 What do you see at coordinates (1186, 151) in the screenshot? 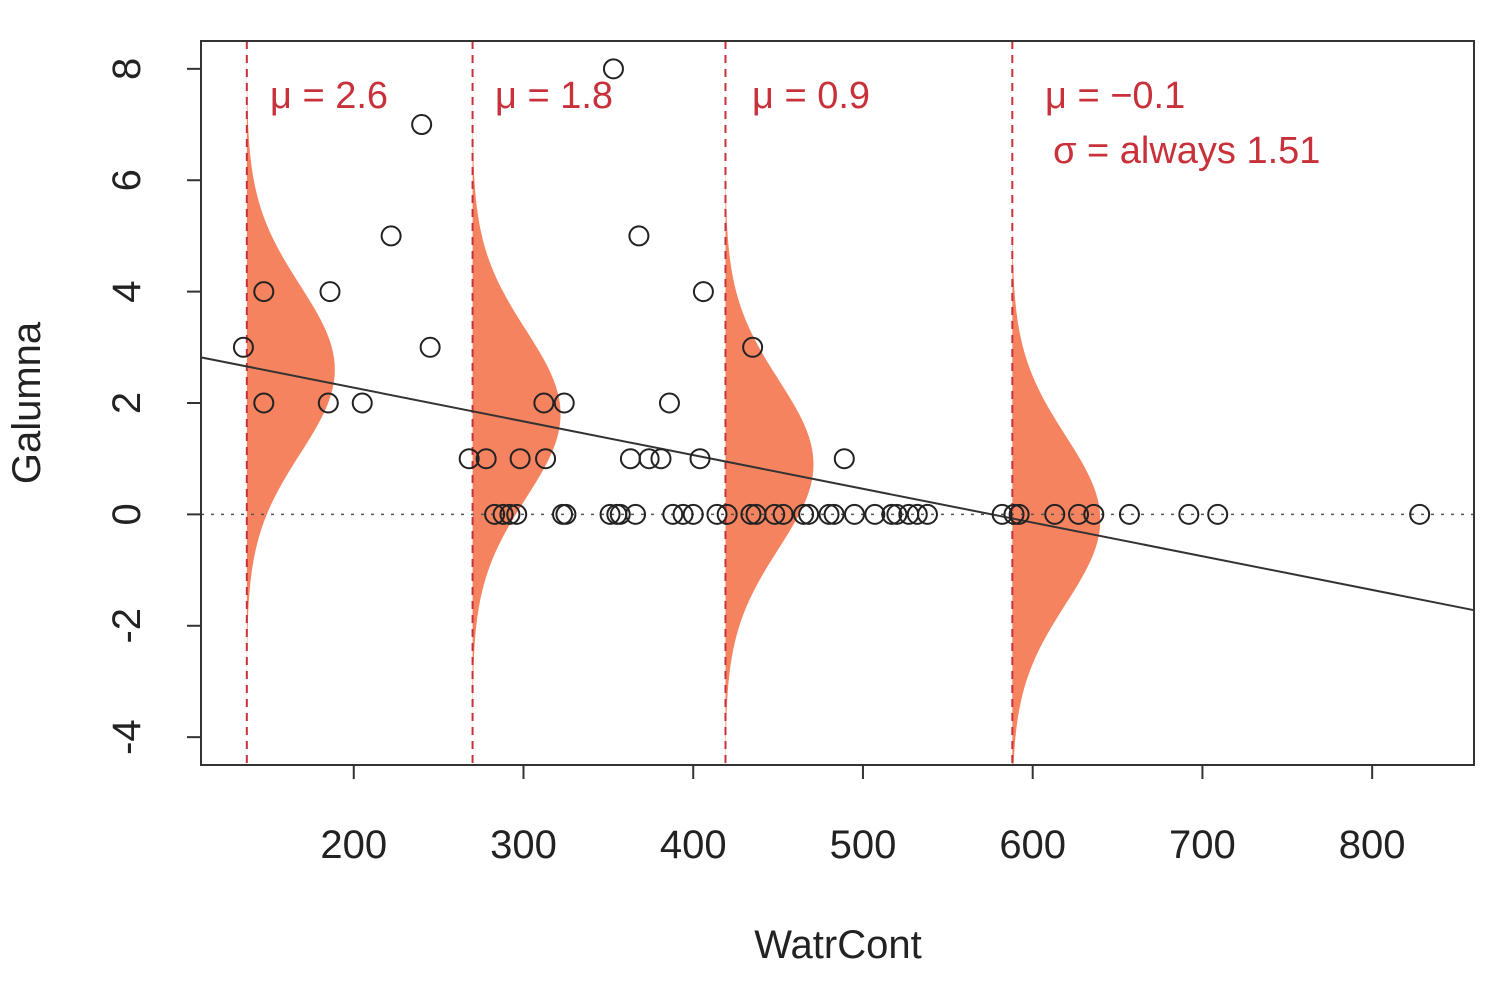
I see `annotation-sigma: σ = always 1.51` at bounding box center [1186, 151].